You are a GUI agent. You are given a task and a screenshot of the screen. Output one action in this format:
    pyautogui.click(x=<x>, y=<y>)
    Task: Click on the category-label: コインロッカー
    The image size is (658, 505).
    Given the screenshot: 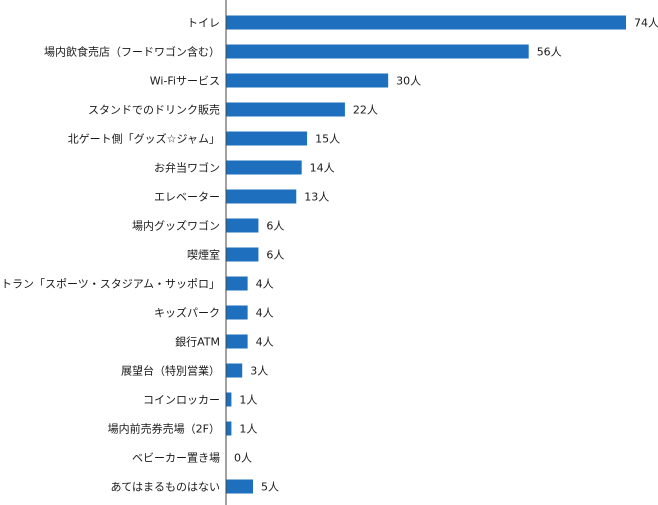 What is the action you would take?
    pyautogui.click(x=181, y=400)
    